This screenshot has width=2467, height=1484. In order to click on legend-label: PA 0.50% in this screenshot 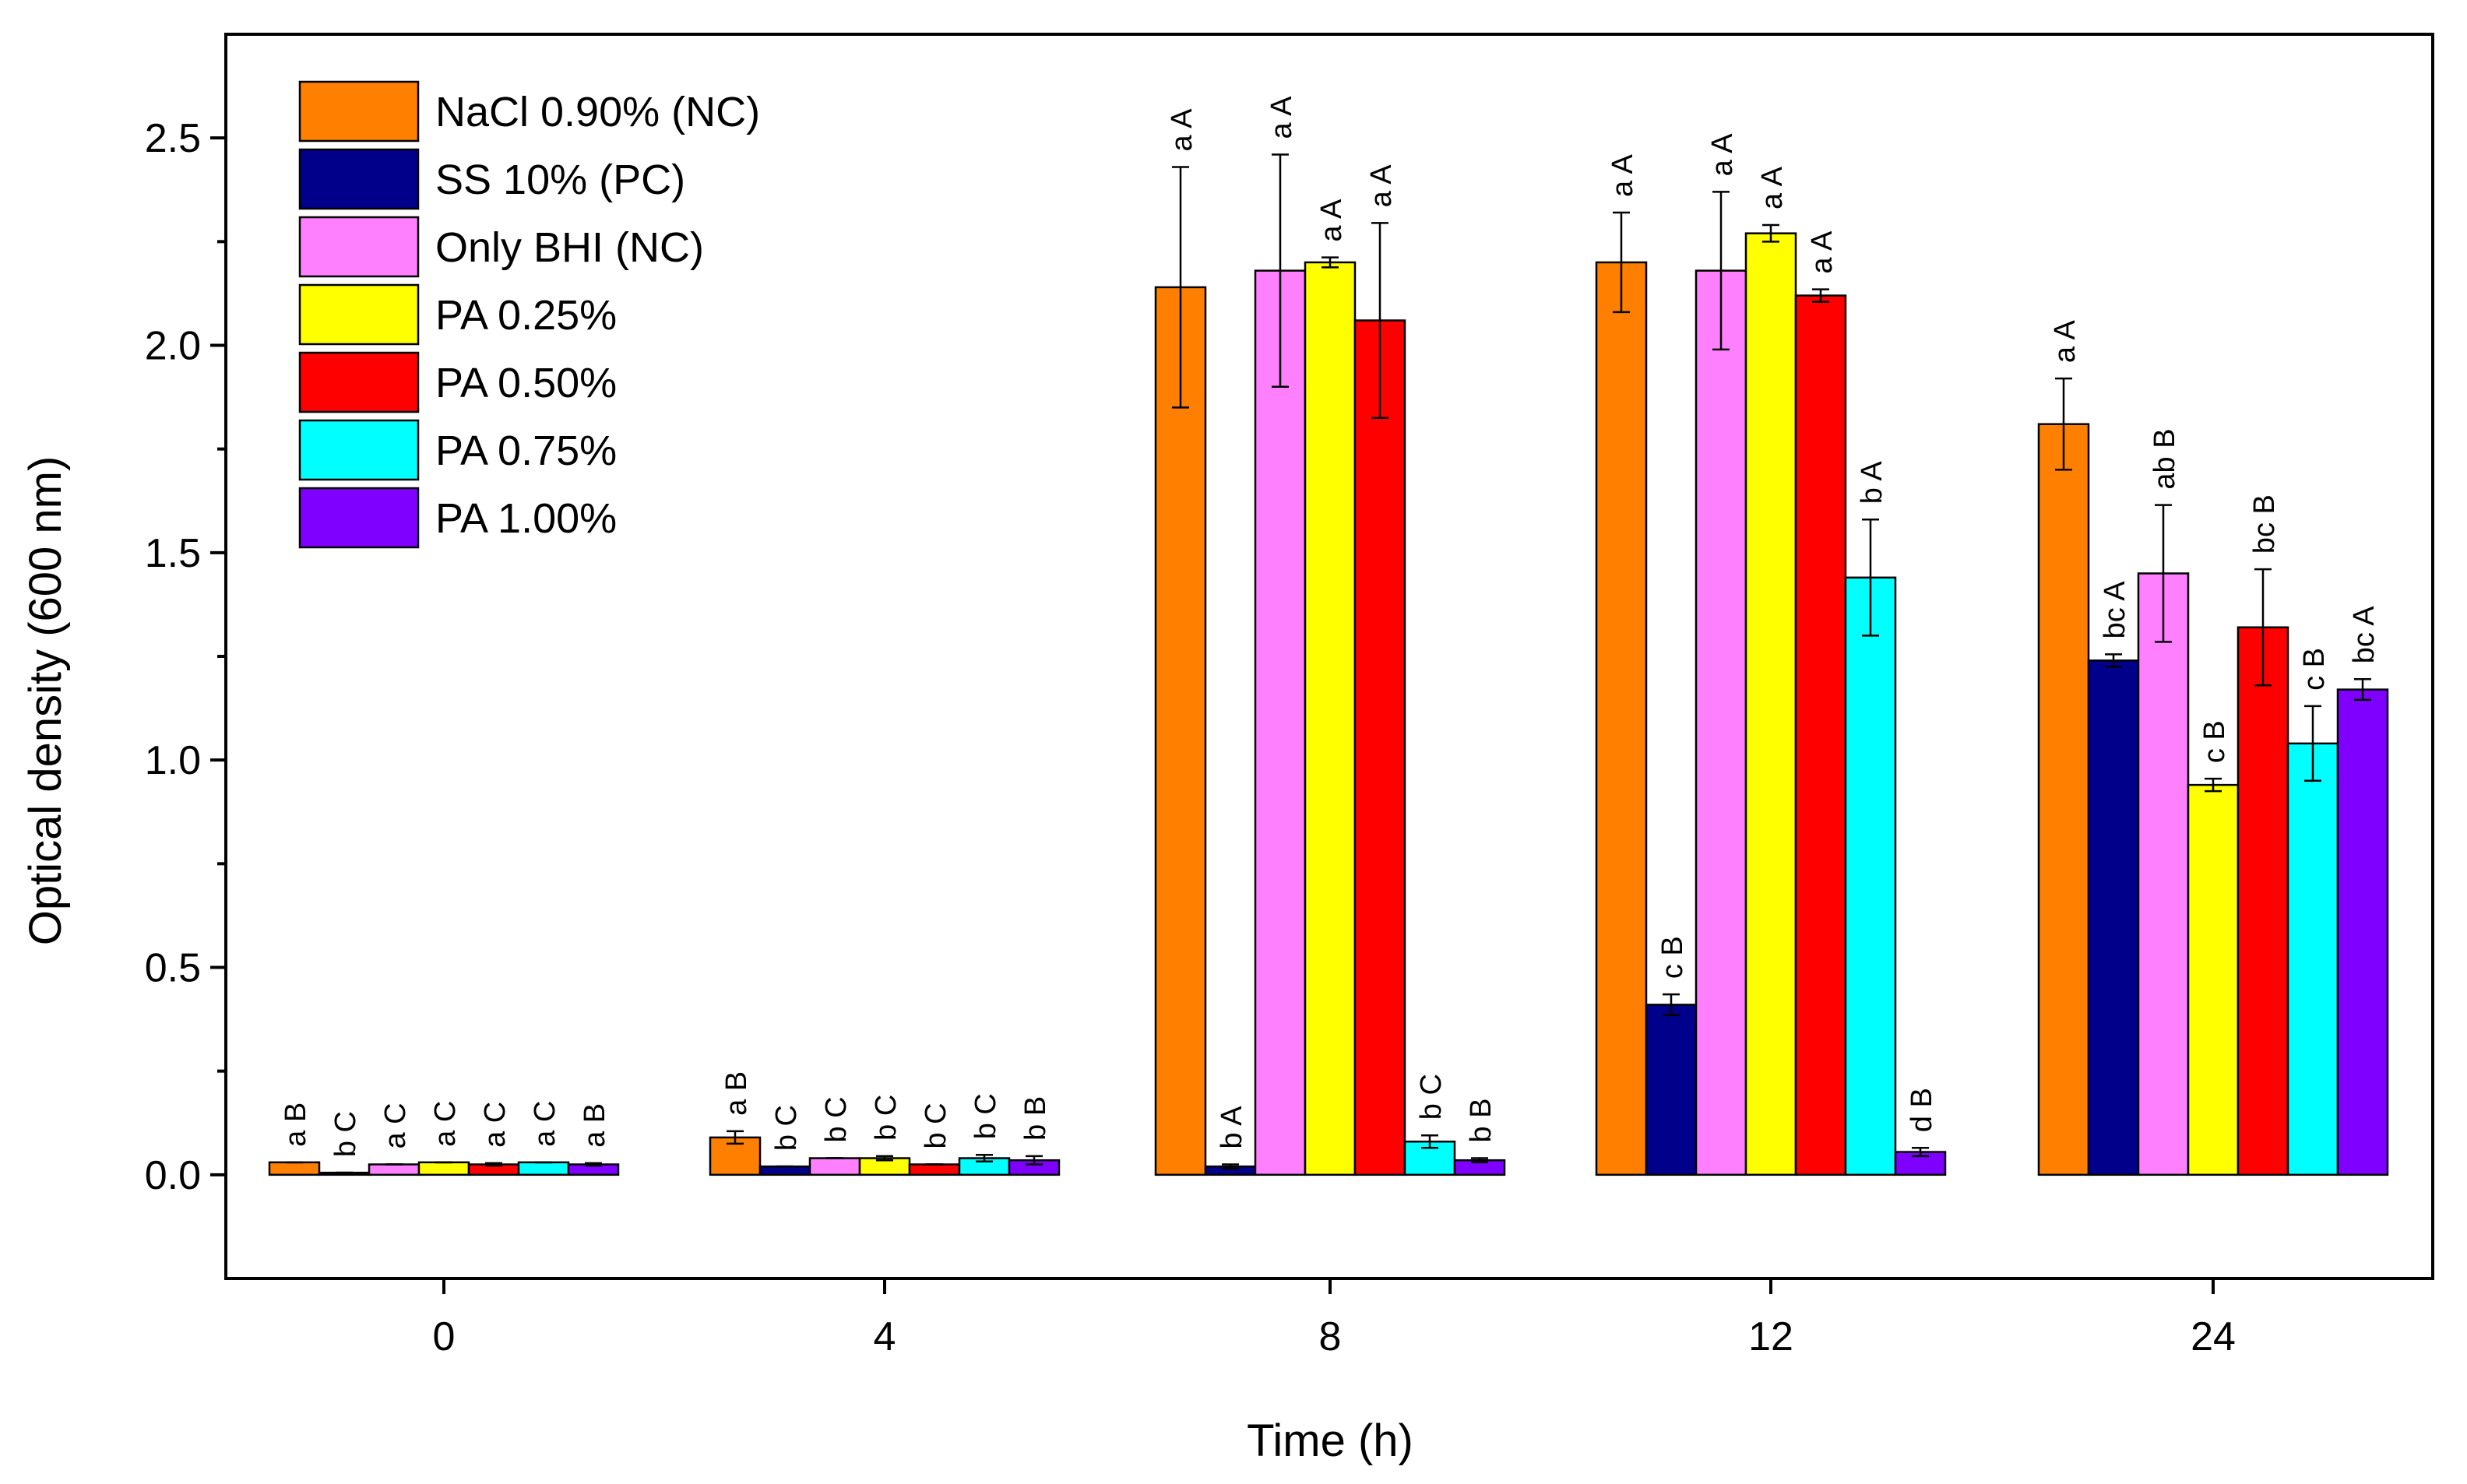, I will do `click(526, 383)`.